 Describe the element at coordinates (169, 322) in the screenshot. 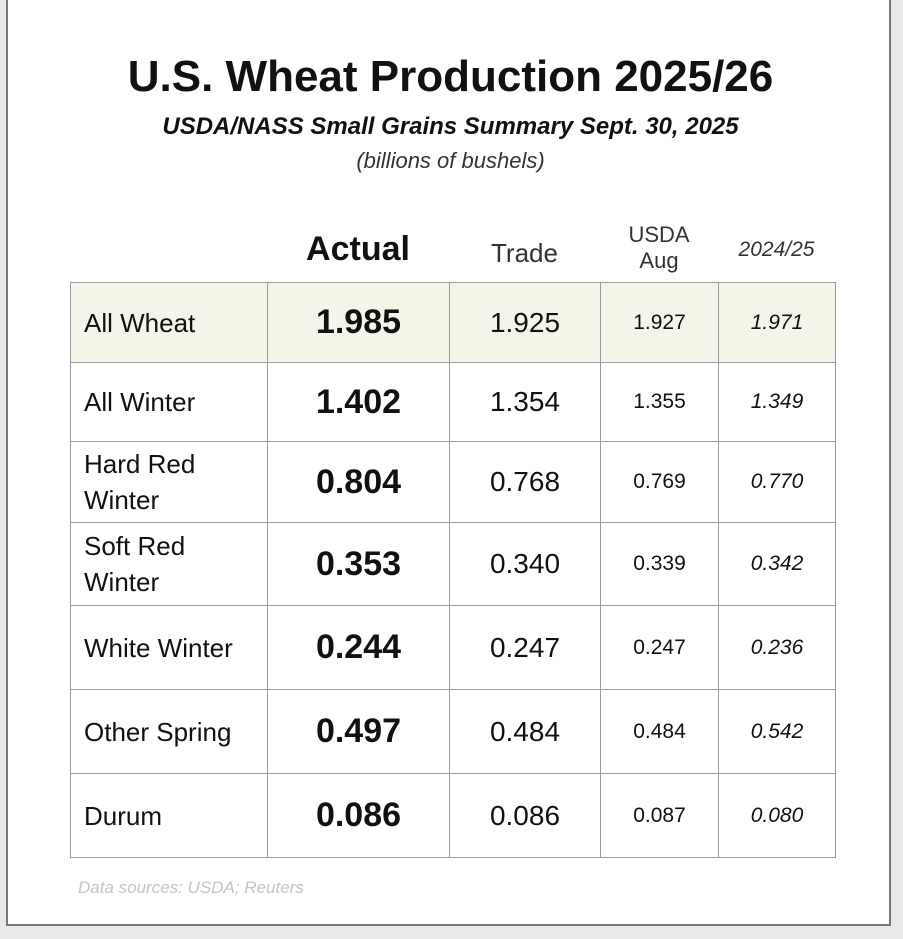

I see `row-label: All Wheat` at that location.